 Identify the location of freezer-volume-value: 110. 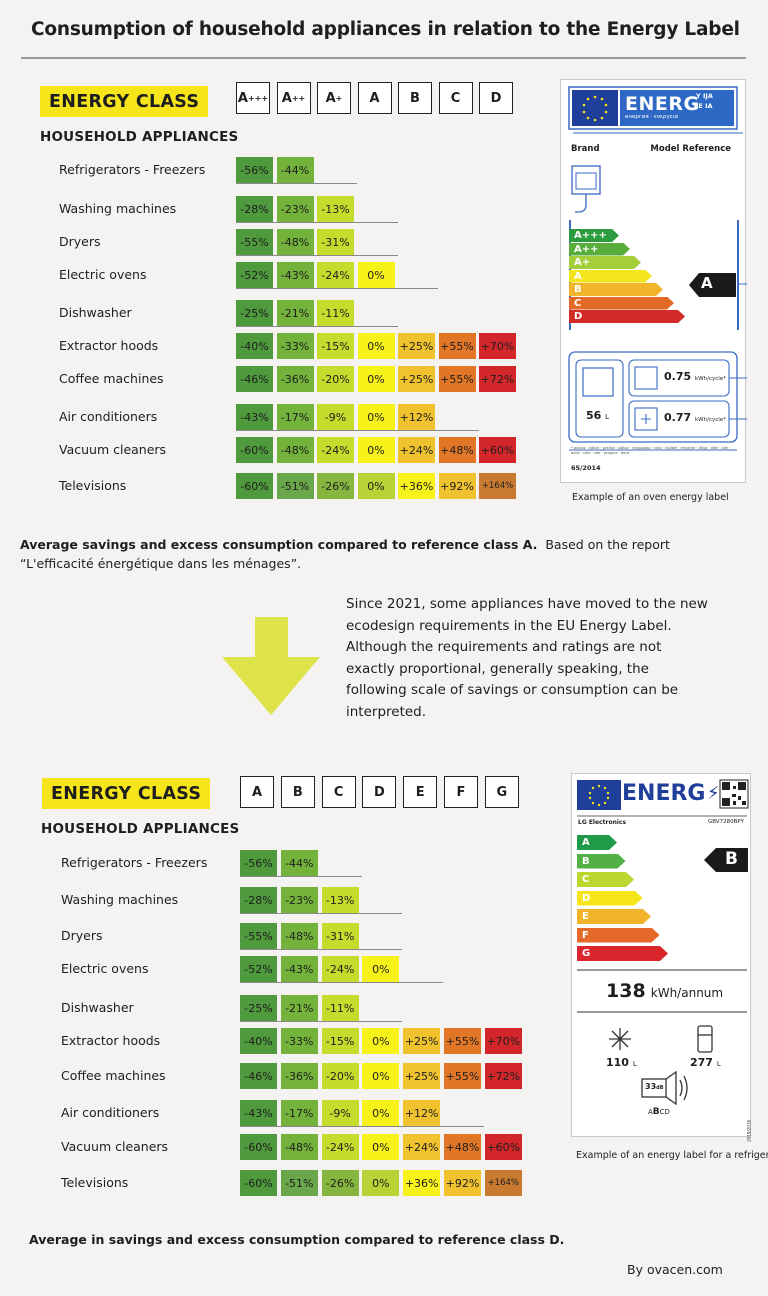
(617, 1062).